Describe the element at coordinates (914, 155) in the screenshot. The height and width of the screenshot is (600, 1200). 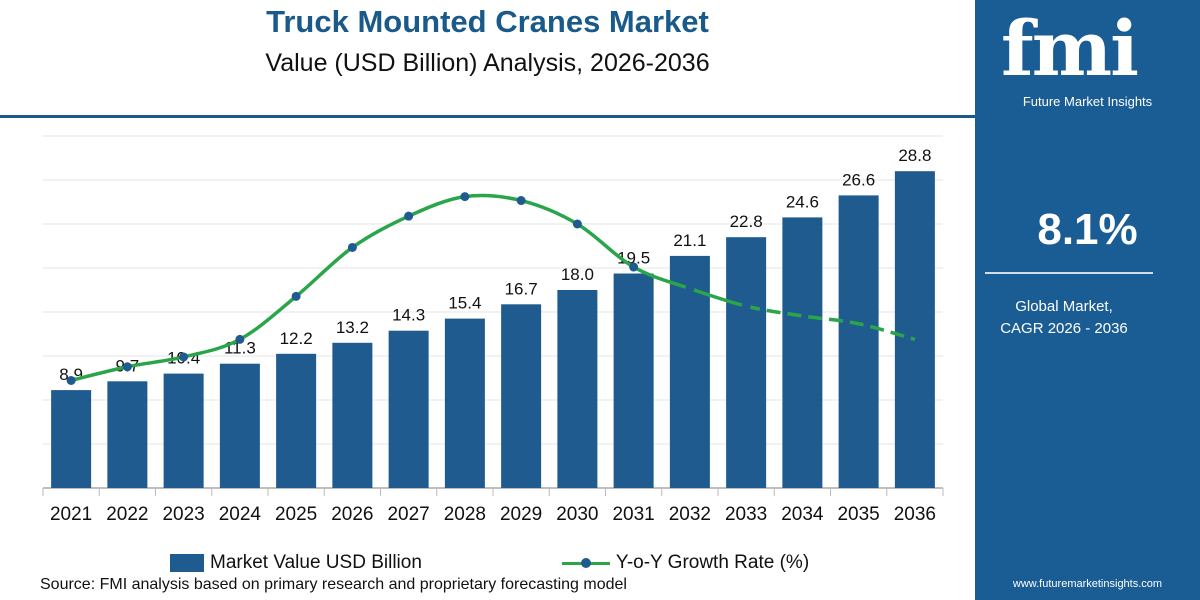
I see `bar-value-label: 28.8` at that location.